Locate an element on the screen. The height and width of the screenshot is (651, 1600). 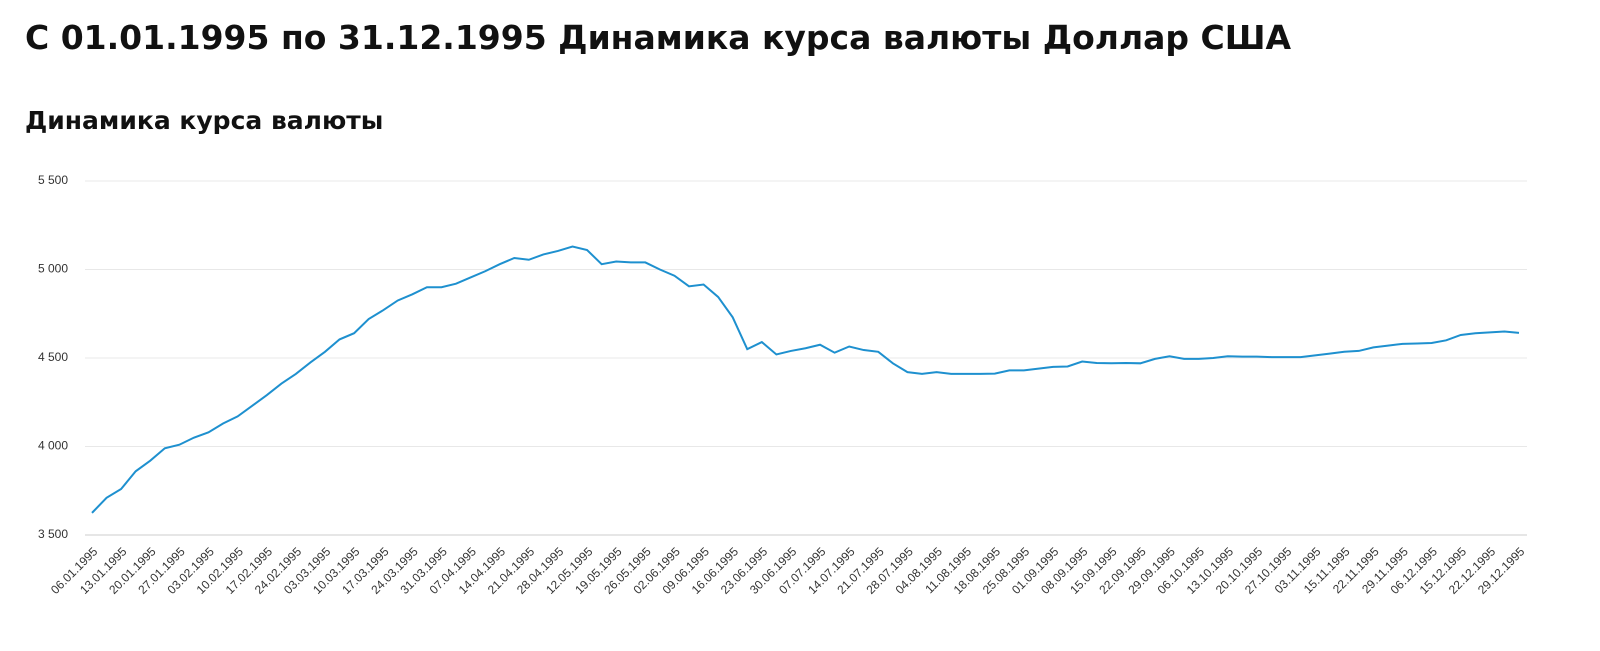
chart-subtitle: Динамика курса валюты is located at coordinates (204, 120).